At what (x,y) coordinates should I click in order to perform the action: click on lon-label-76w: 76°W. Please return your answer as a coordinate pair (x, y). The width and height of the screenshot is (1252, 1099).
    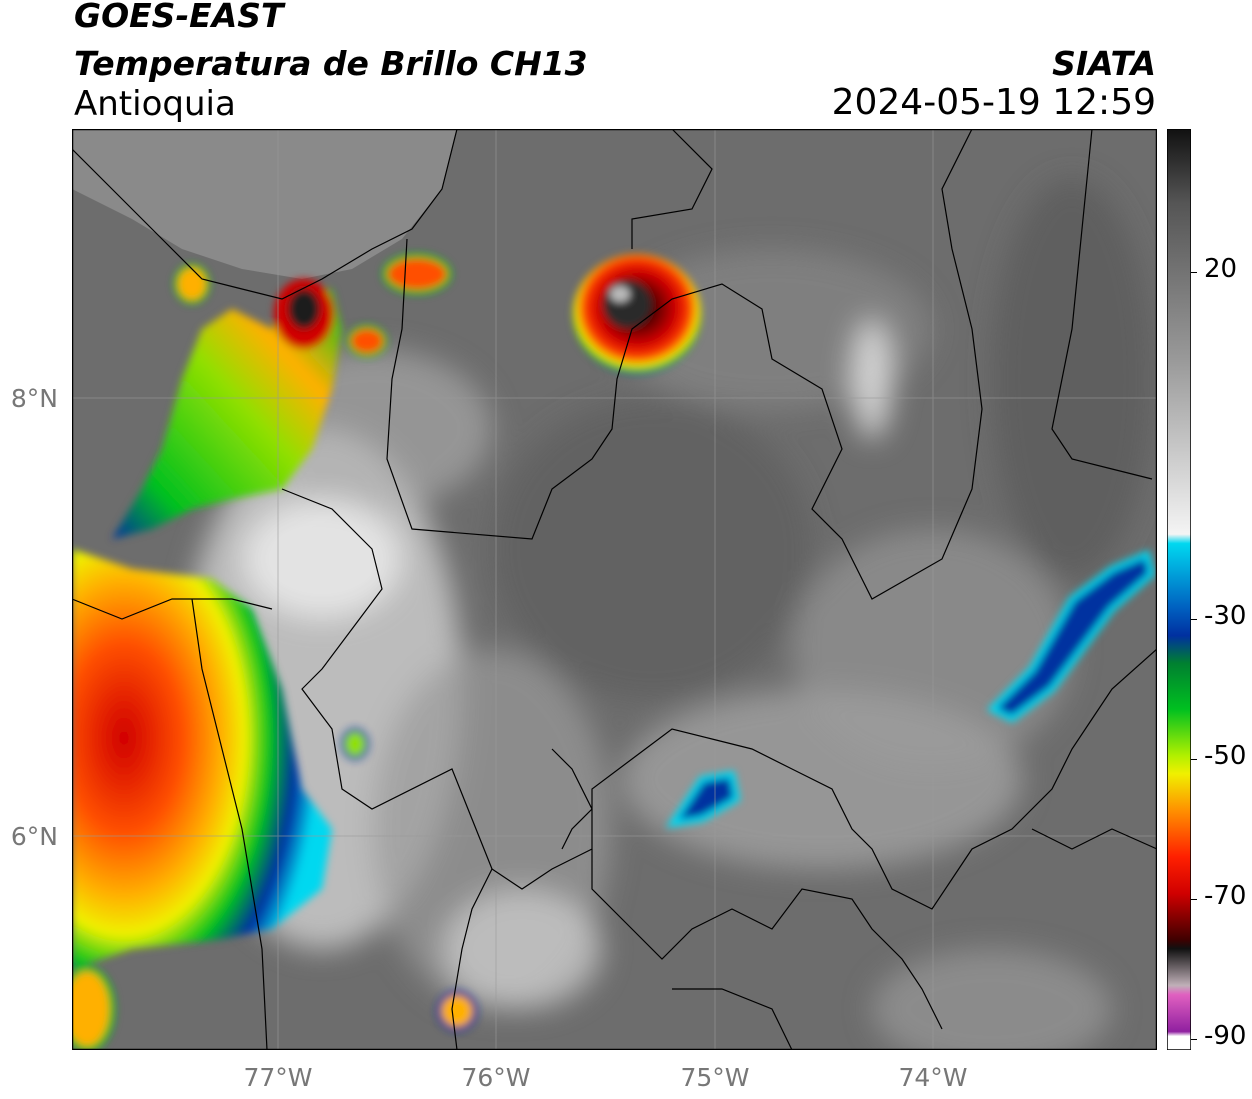
    Looking at the image, I should click on (496, 1077).